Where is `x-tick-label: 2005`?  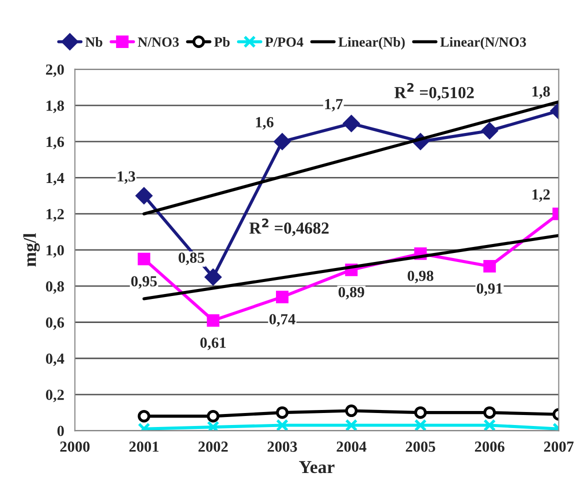
x-tick-label: 2005 is located at coordinates (421, 447).